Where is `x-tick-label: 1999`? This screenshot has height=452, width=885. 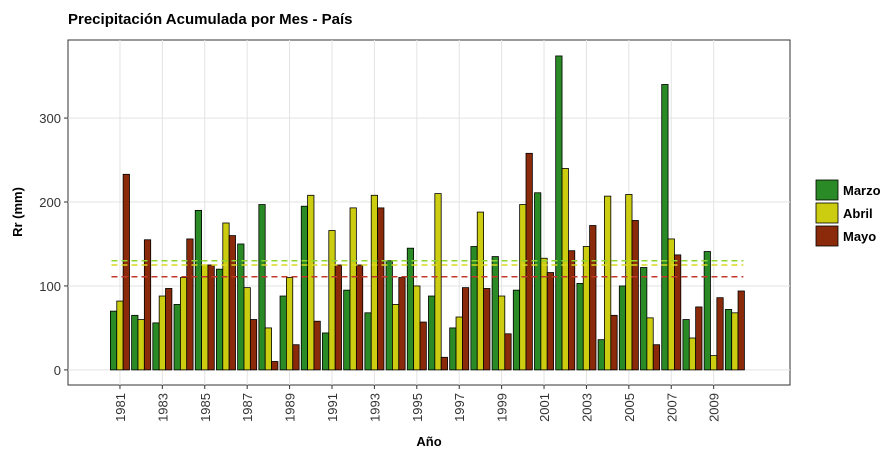 x-tick-label: 1999 is located at coordinates (502, 407).